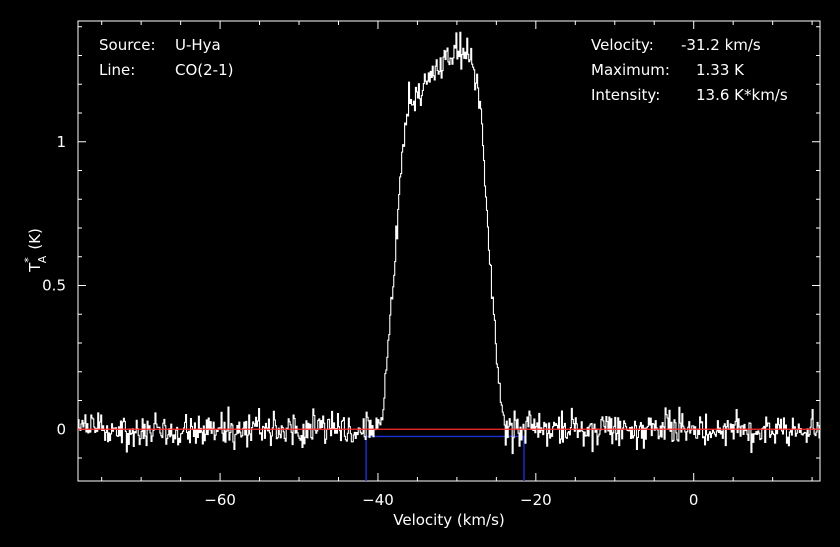 The image size is (840, 547). What do you see at coordinates (630, 70) in the screenshot?
I see `maximum-label: Maximum:` at bounding box center [630, 70].